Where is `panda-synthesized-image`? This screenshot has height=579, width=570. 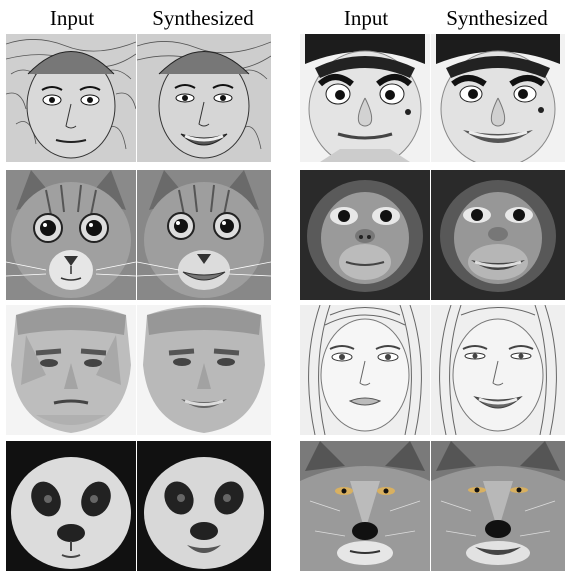 panda-synthesized-image is located at coordinates (204, 506).